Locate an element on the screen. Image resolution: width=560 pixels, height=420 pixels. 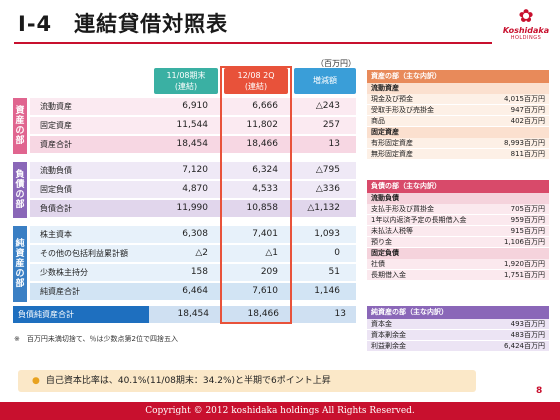
item-amount: 947百万円 is located at coordinates (527, 110).